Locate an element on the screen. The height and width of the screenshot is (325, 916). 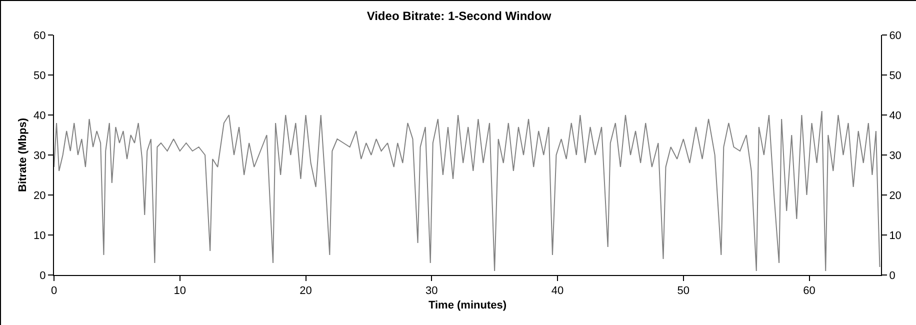
y2-tick-label: 10 is located at coordinates (895, 236).